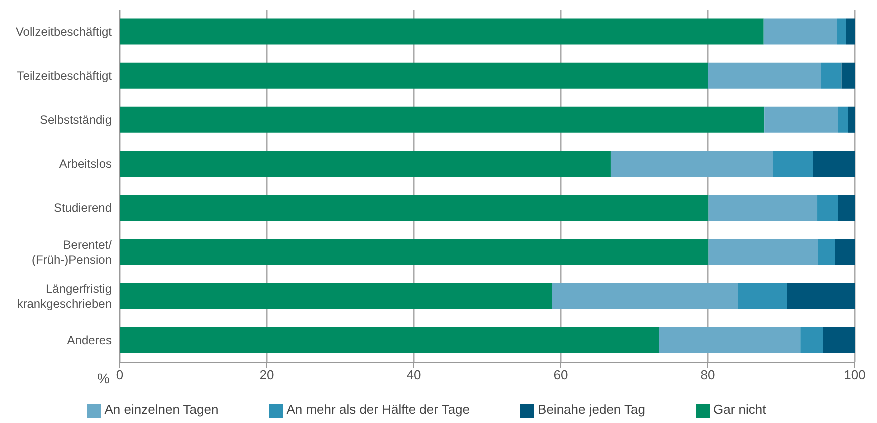  I want to click on x-tick-label: 100, so click(855, 375).